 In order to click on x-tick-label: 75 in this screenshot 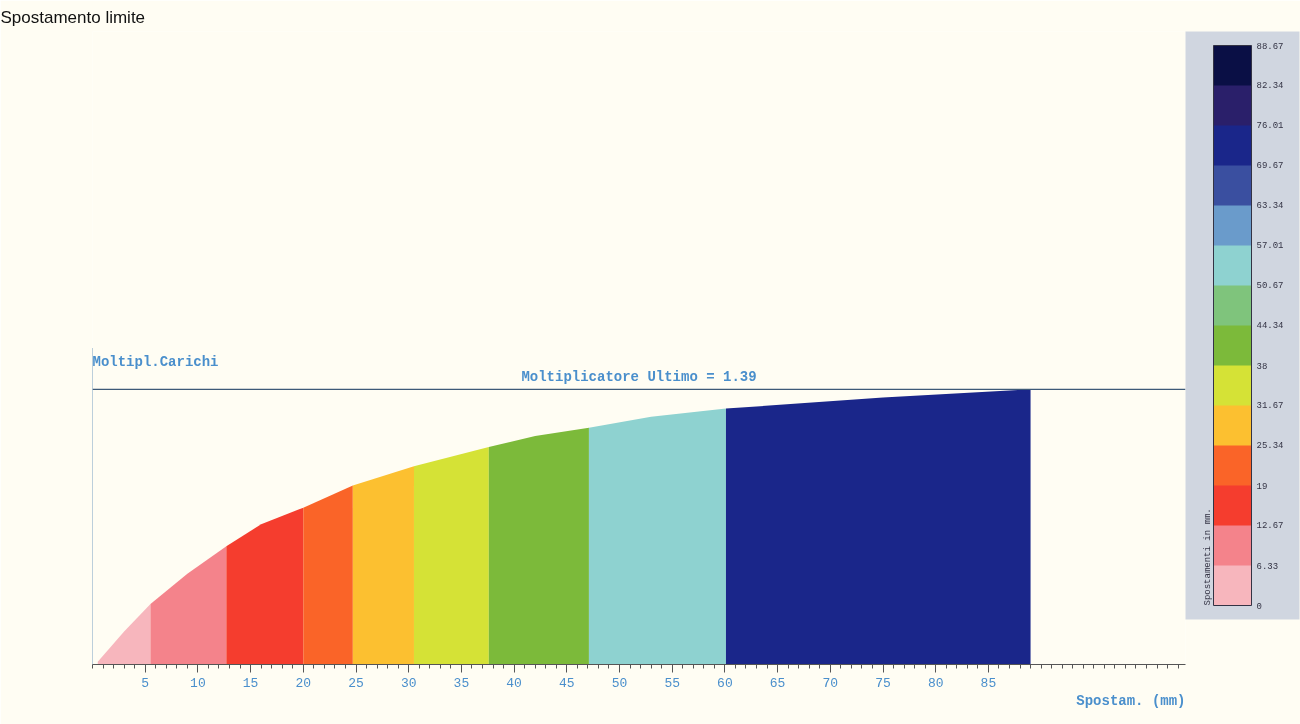, I will do `click(883, 683)`.